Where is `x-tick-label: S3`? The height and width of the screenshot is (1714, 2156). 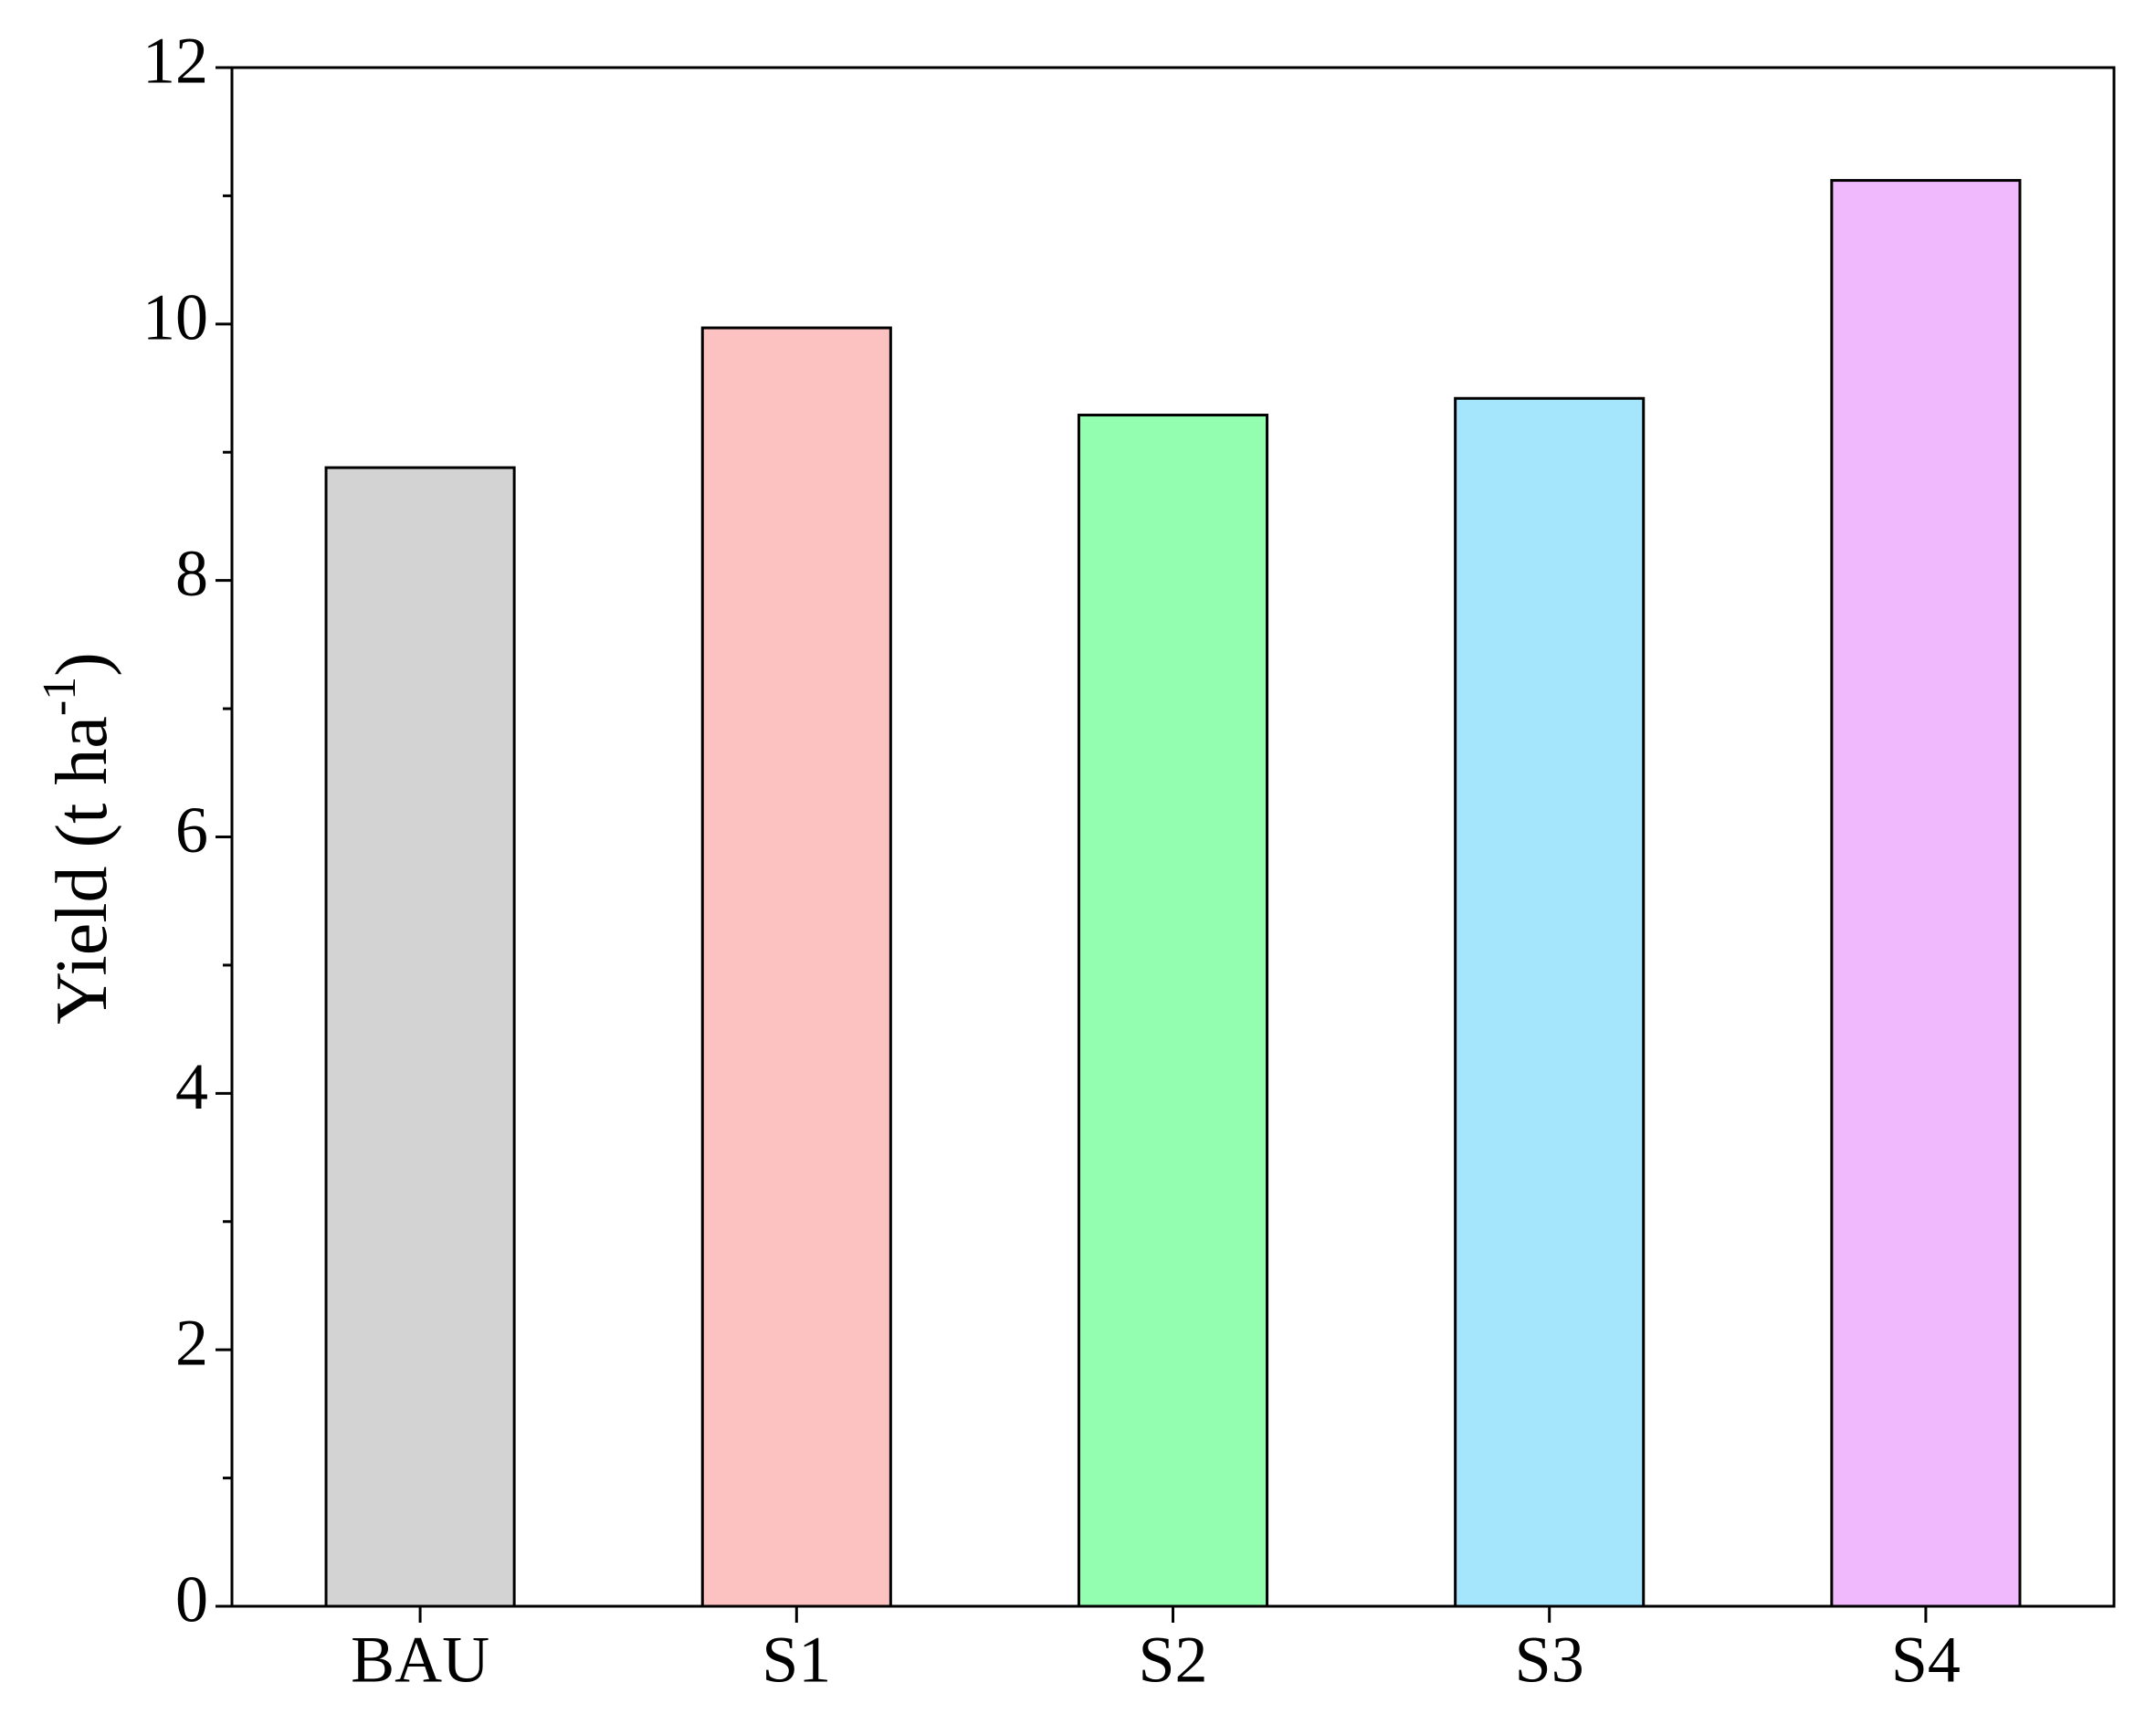
x-tick-label: S3 is located at coordinates (1549, 1660).